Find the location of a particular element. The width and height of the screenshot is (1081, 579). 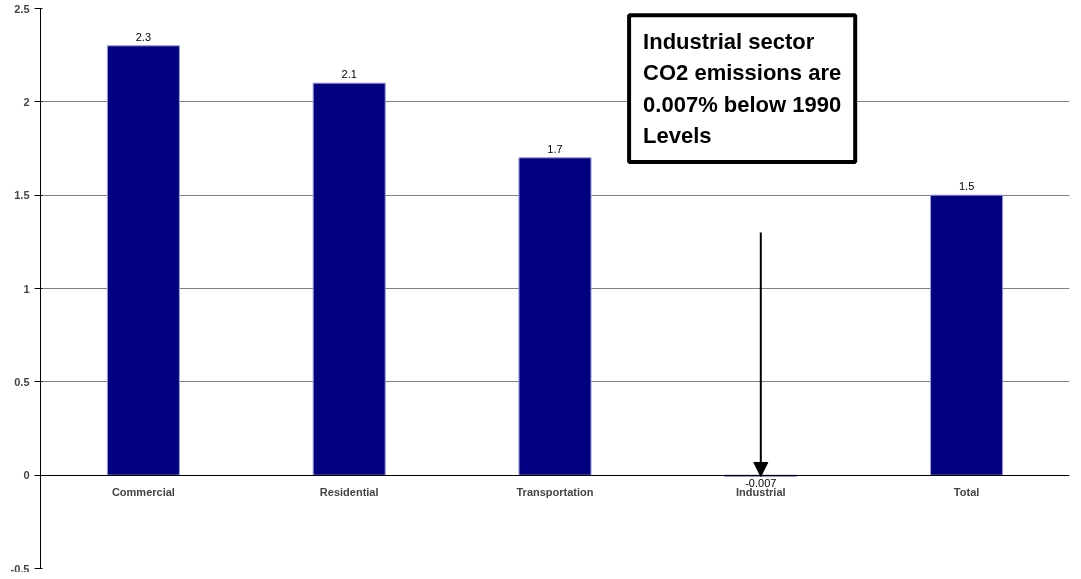

x-tick-label: Transportation is located at coordinates (555, 492).